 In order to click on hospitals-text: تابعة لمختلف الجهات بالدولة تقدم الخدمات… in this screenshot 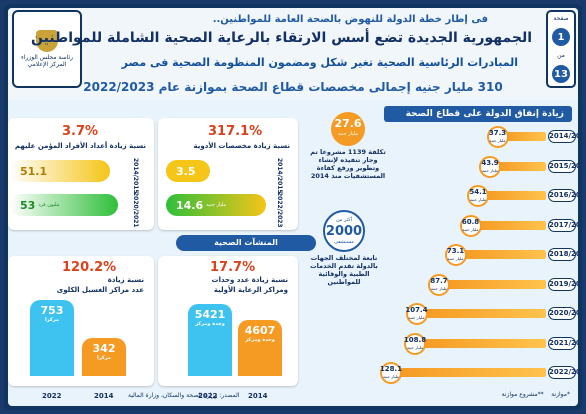, I will do `click(344, 270)`.